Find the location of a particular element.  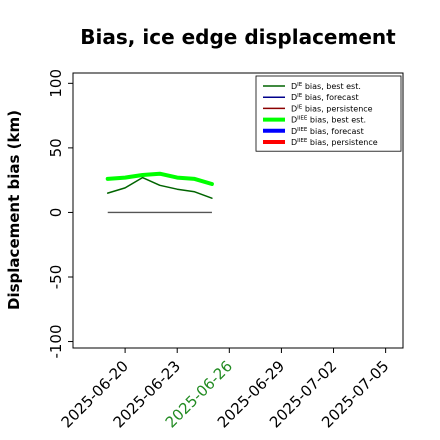

legend-box is located at coordinates (328, 113).